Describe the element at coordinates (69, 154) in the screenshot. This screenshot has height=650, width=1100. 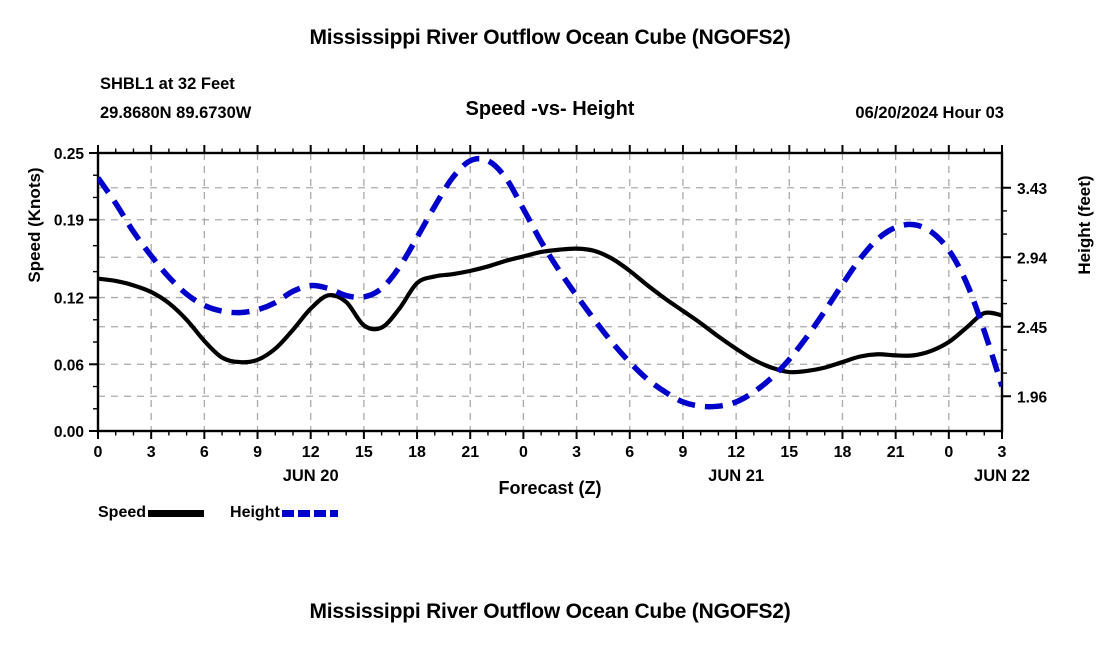
I see `y-axis-tick-label: 0.25` at that location.